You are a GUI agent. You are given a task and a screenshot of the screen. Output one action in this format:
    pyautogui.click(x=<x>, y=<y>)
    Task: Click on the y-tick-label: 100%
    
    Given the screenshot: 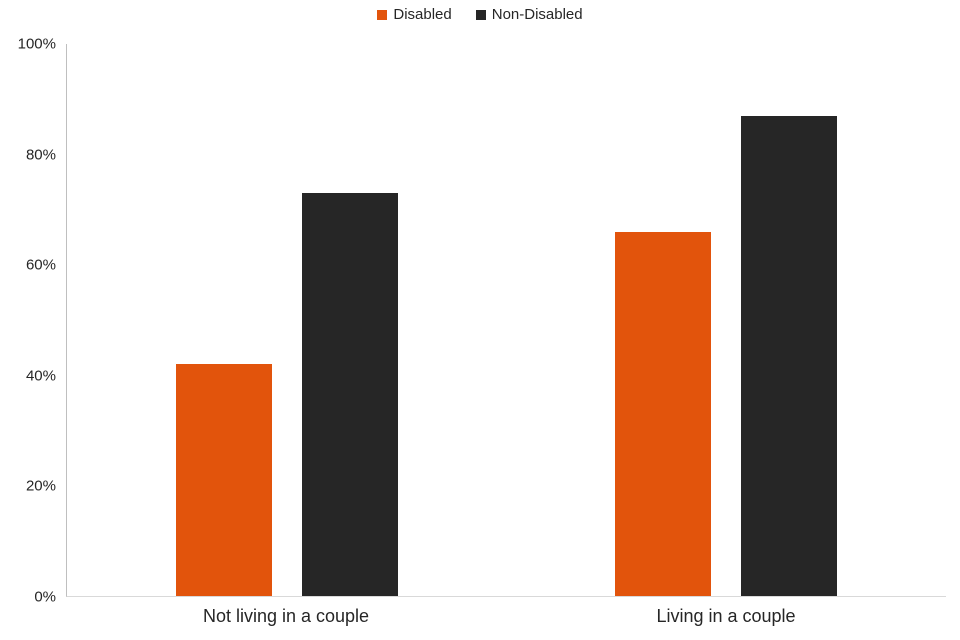 What is the action you would take?
    pyautogui.click(x=36, y=44)
    